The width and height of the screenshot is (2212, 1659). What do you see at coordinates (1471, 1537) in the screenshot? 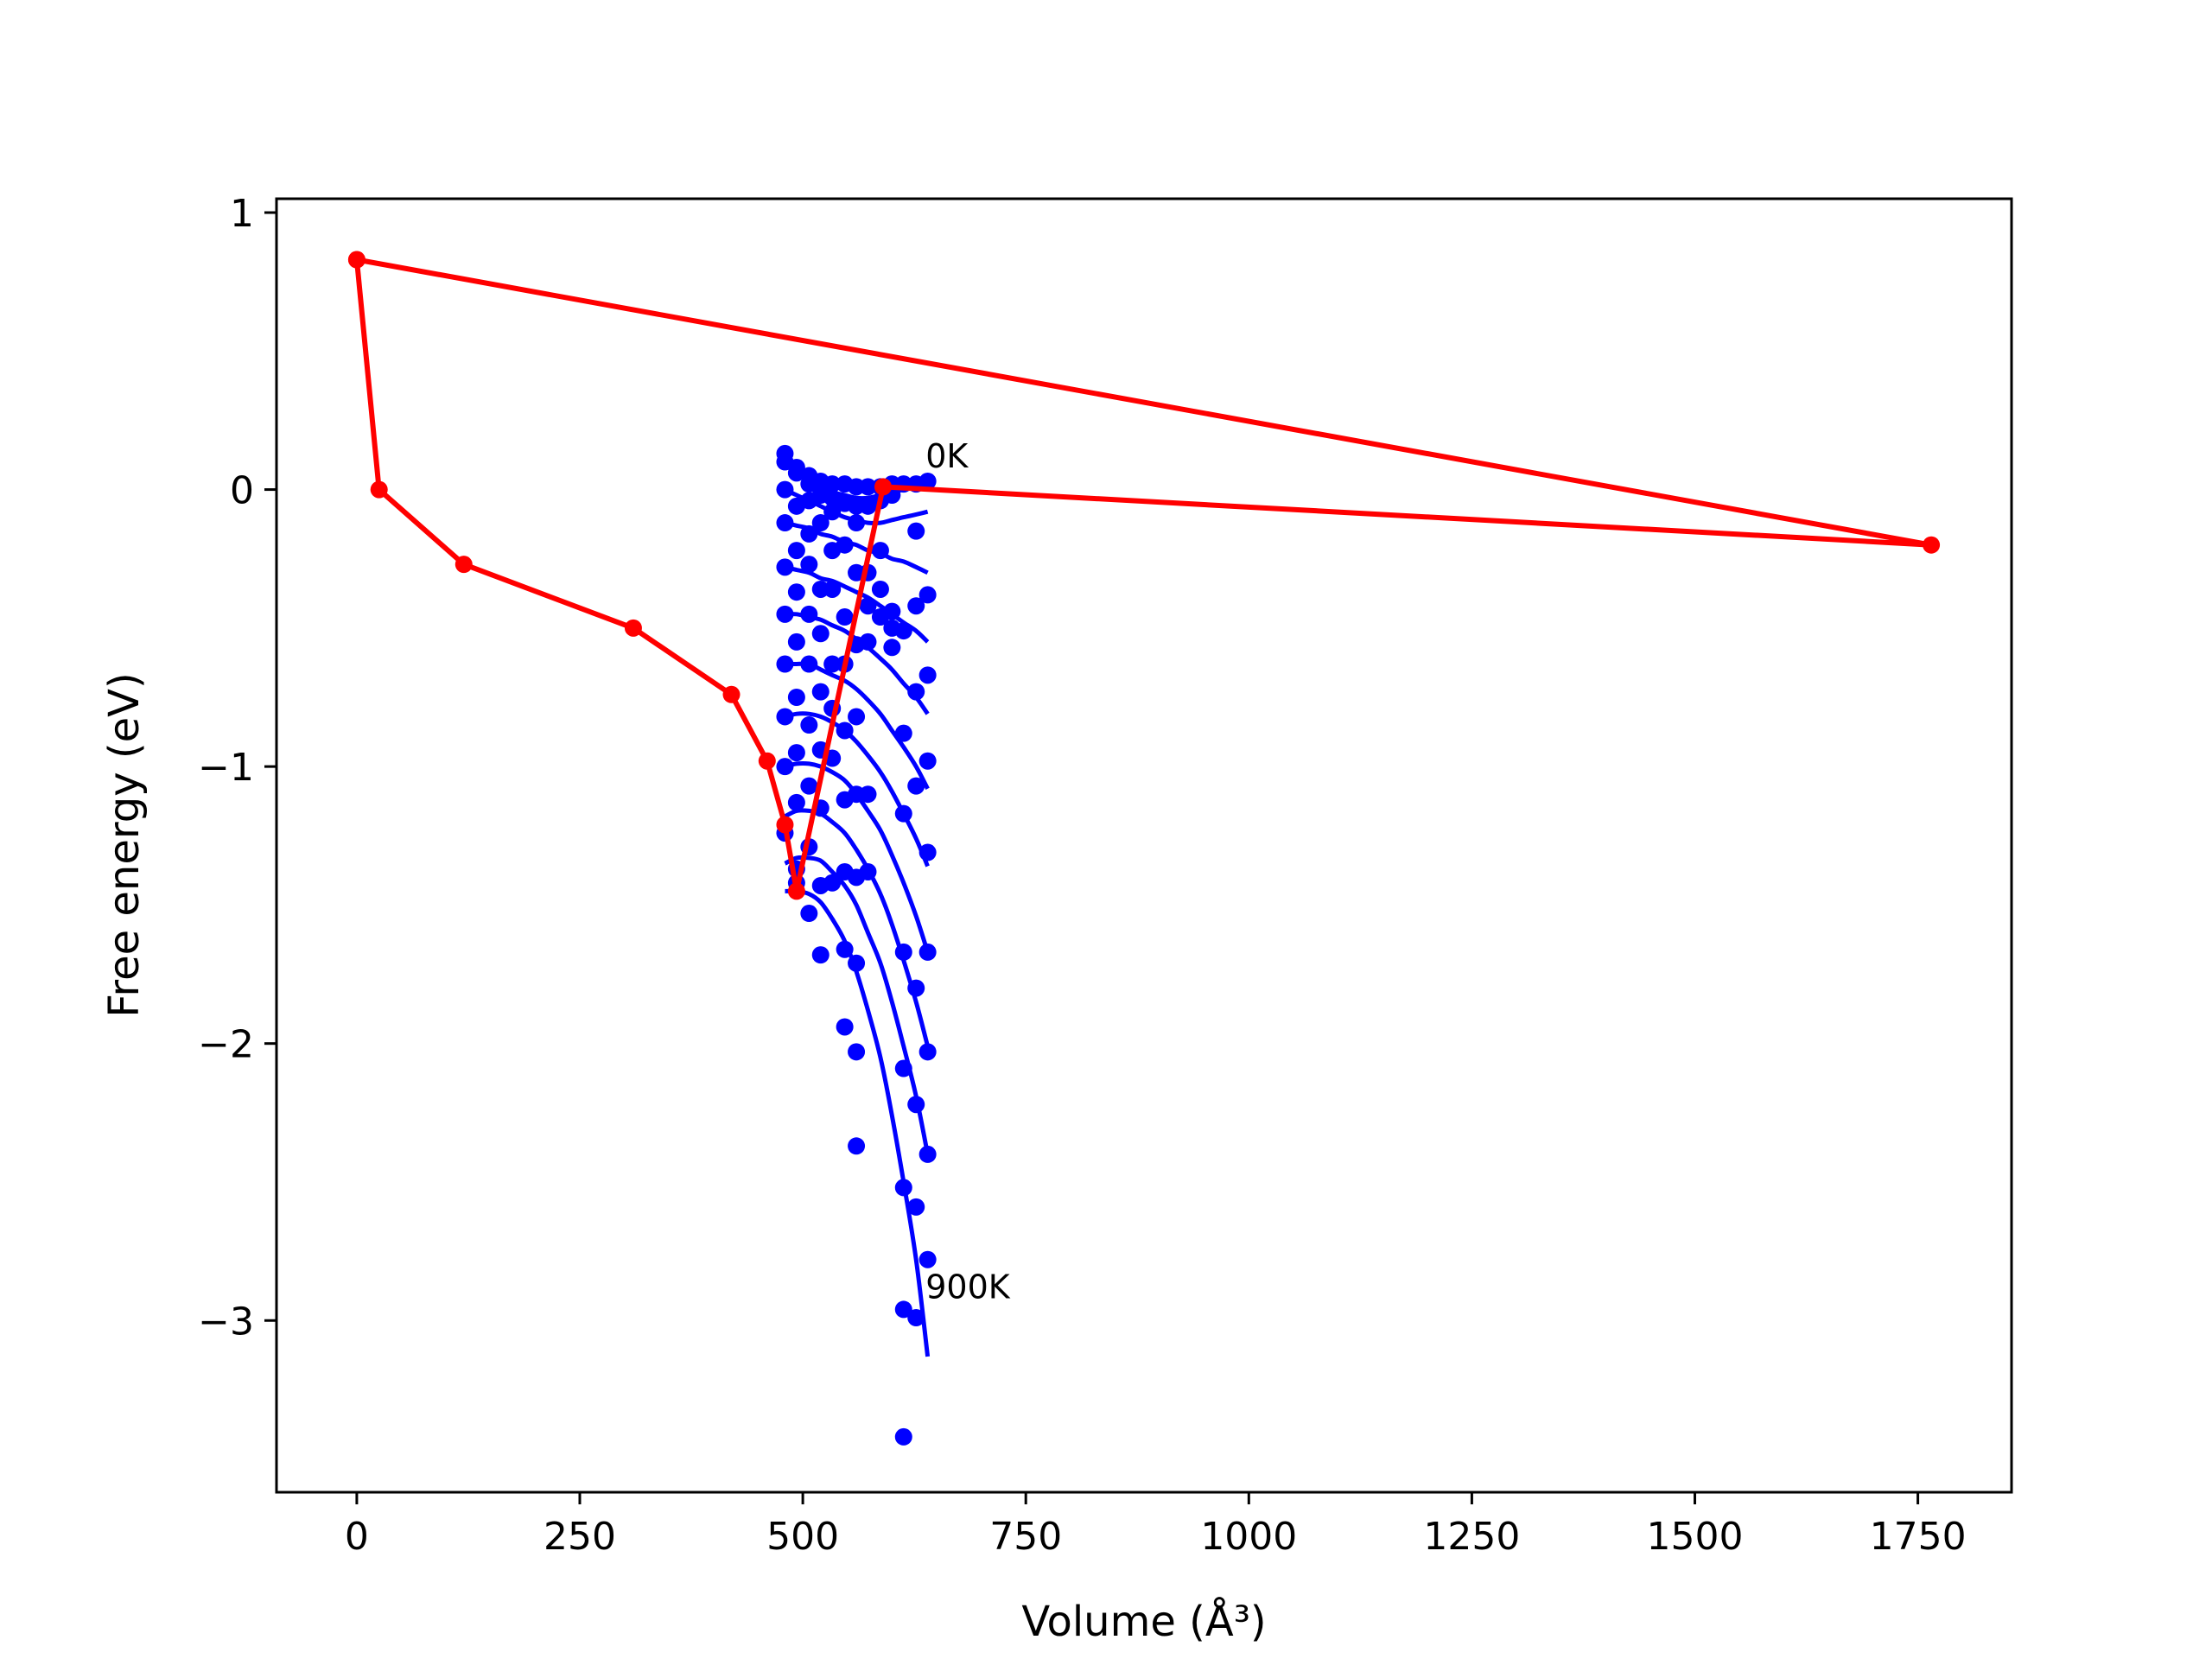
I see `x-tick-label-5: 1250` at bounding box center [1471, 1537].